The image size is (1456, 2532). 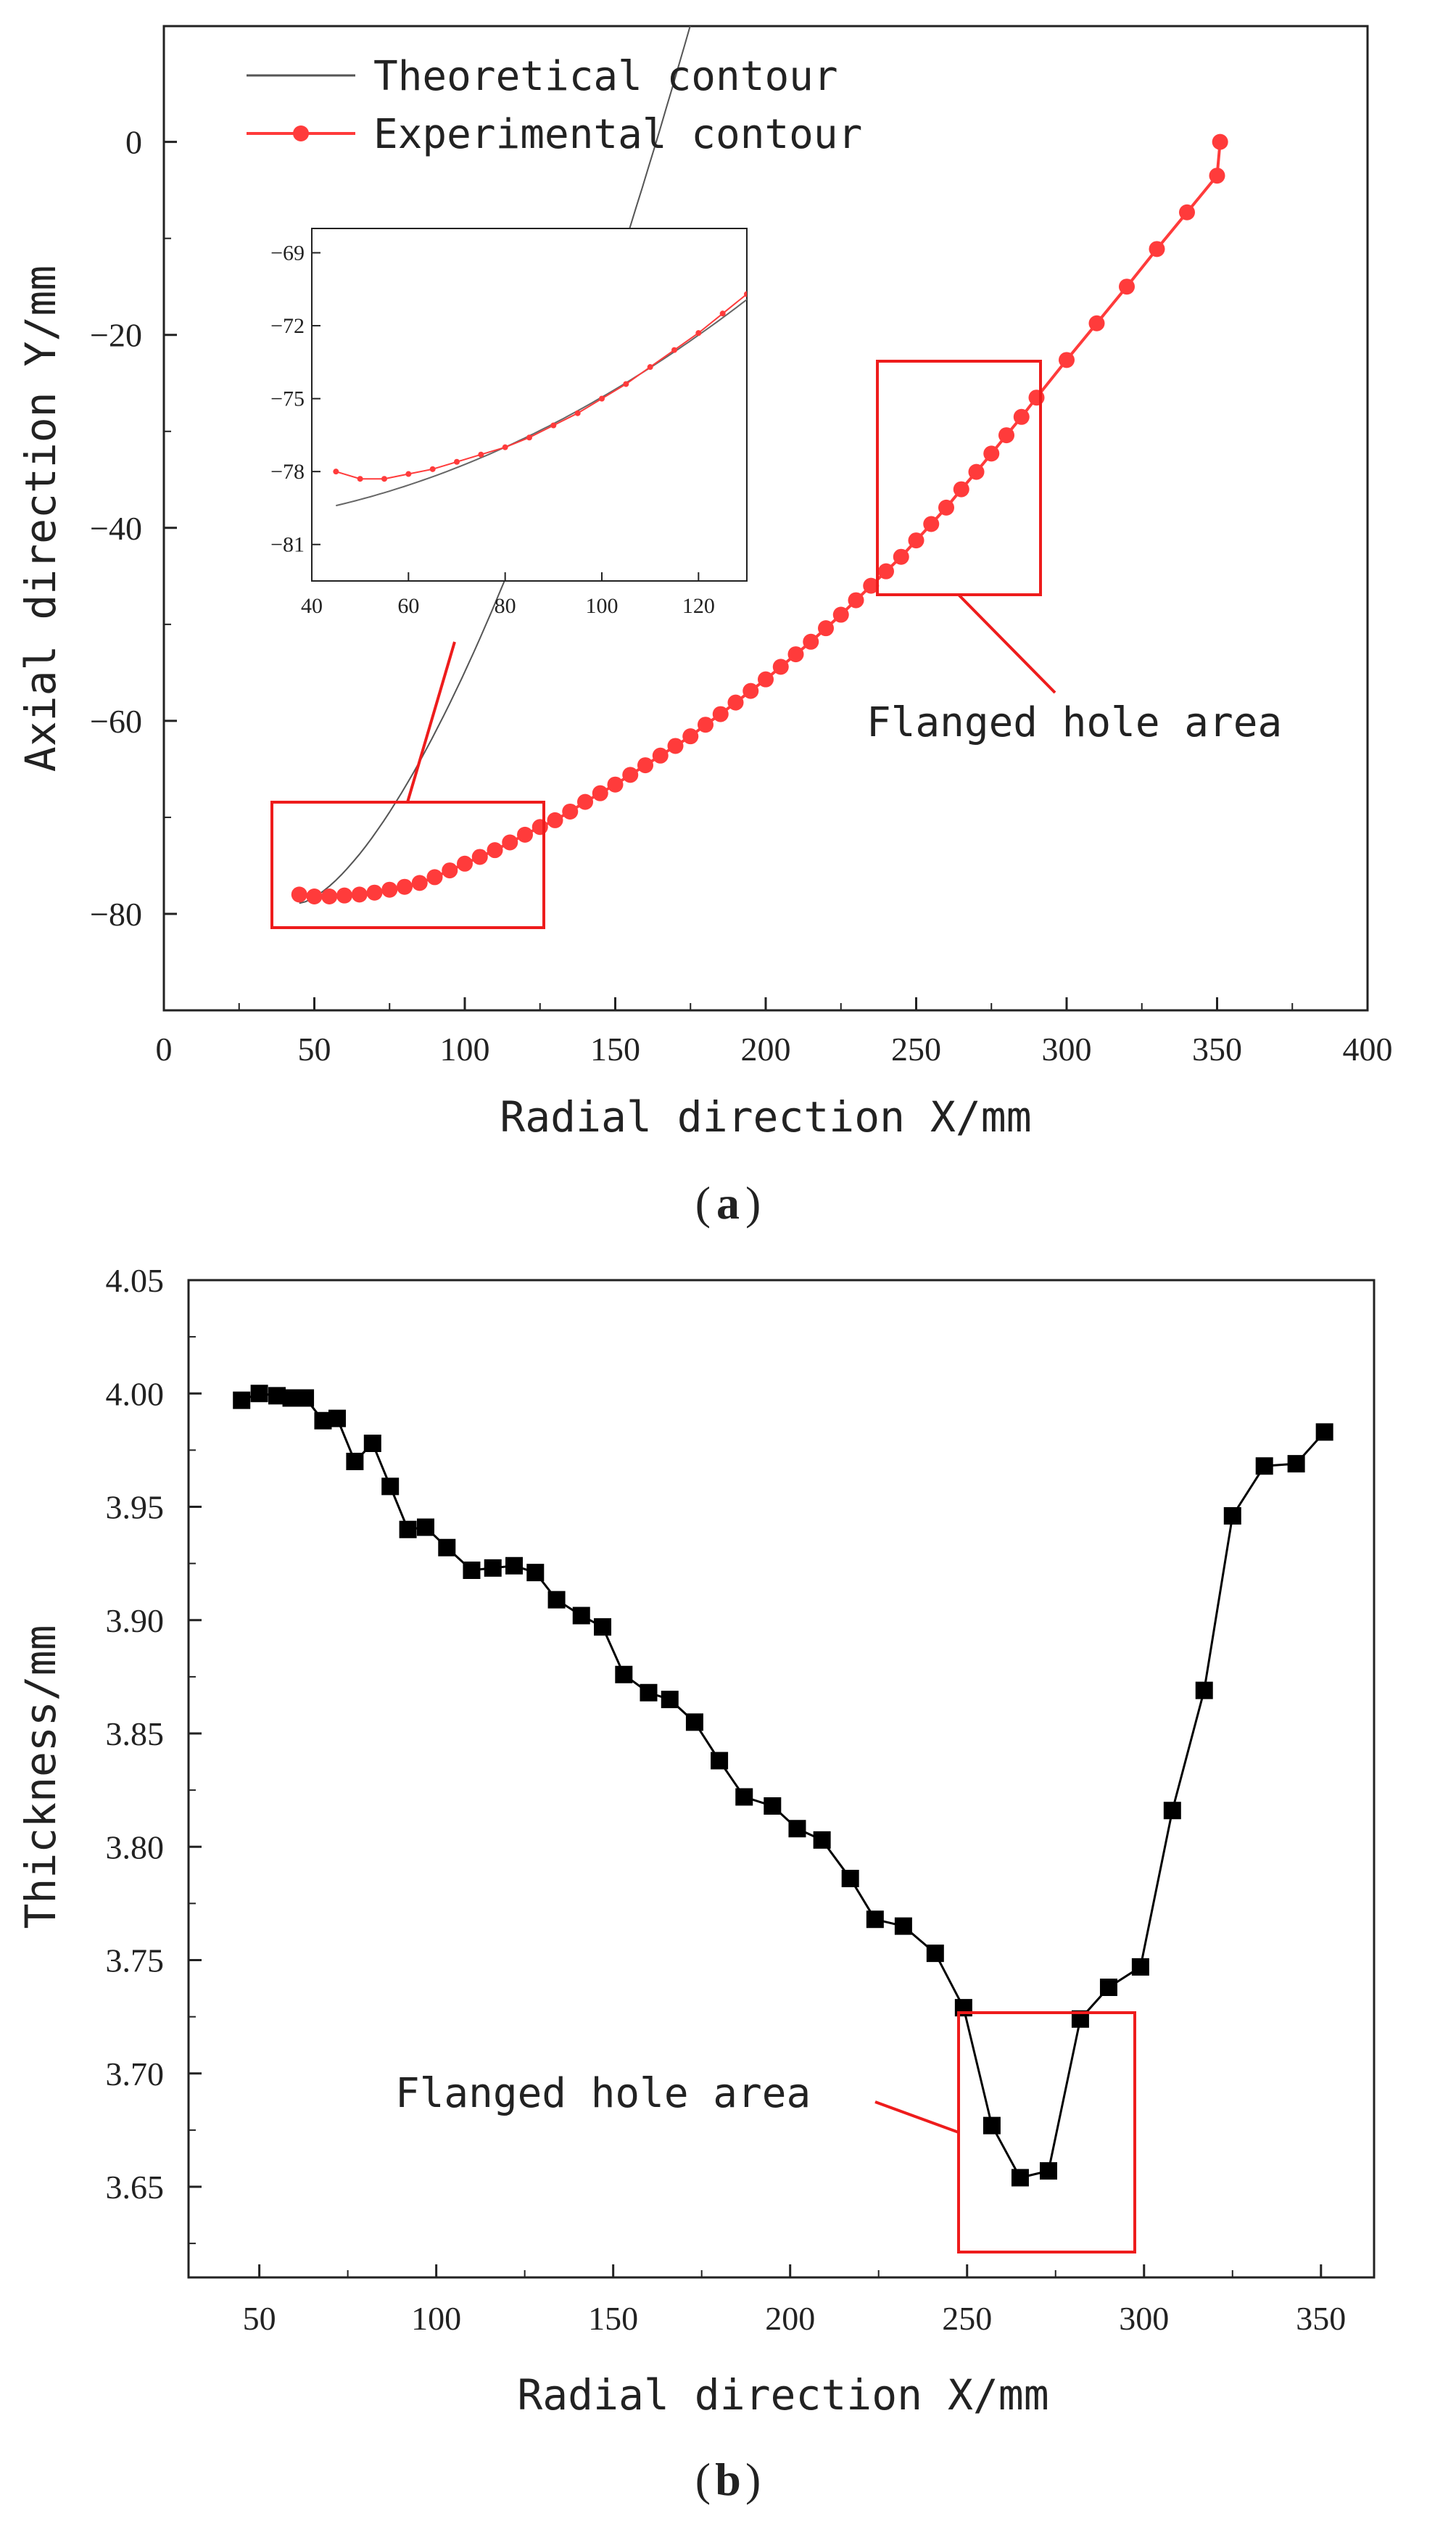 I want to click on x-tick-label-b: 100, so click(x=436, y=2318).